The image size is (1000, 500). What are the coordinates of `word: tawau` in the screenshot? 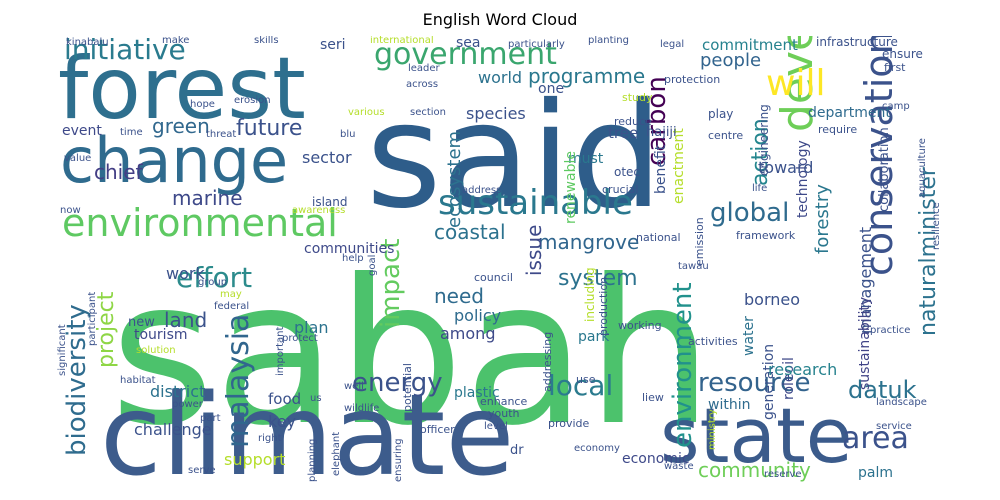 It's located at (693, 266).